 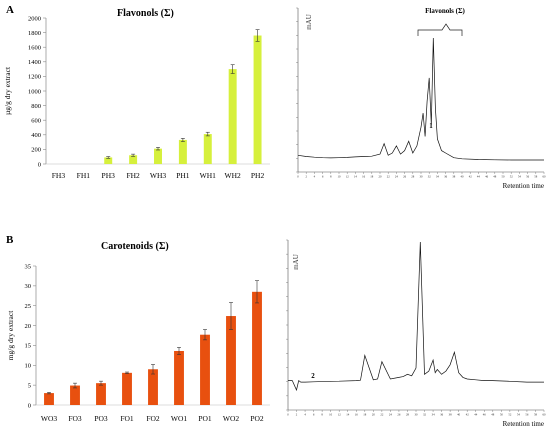 What do you see at coordinates (34, 77) in the screenshot?
I see `flavonols-bar-y-tick-label: 1200` at bounding box center [34, 77].